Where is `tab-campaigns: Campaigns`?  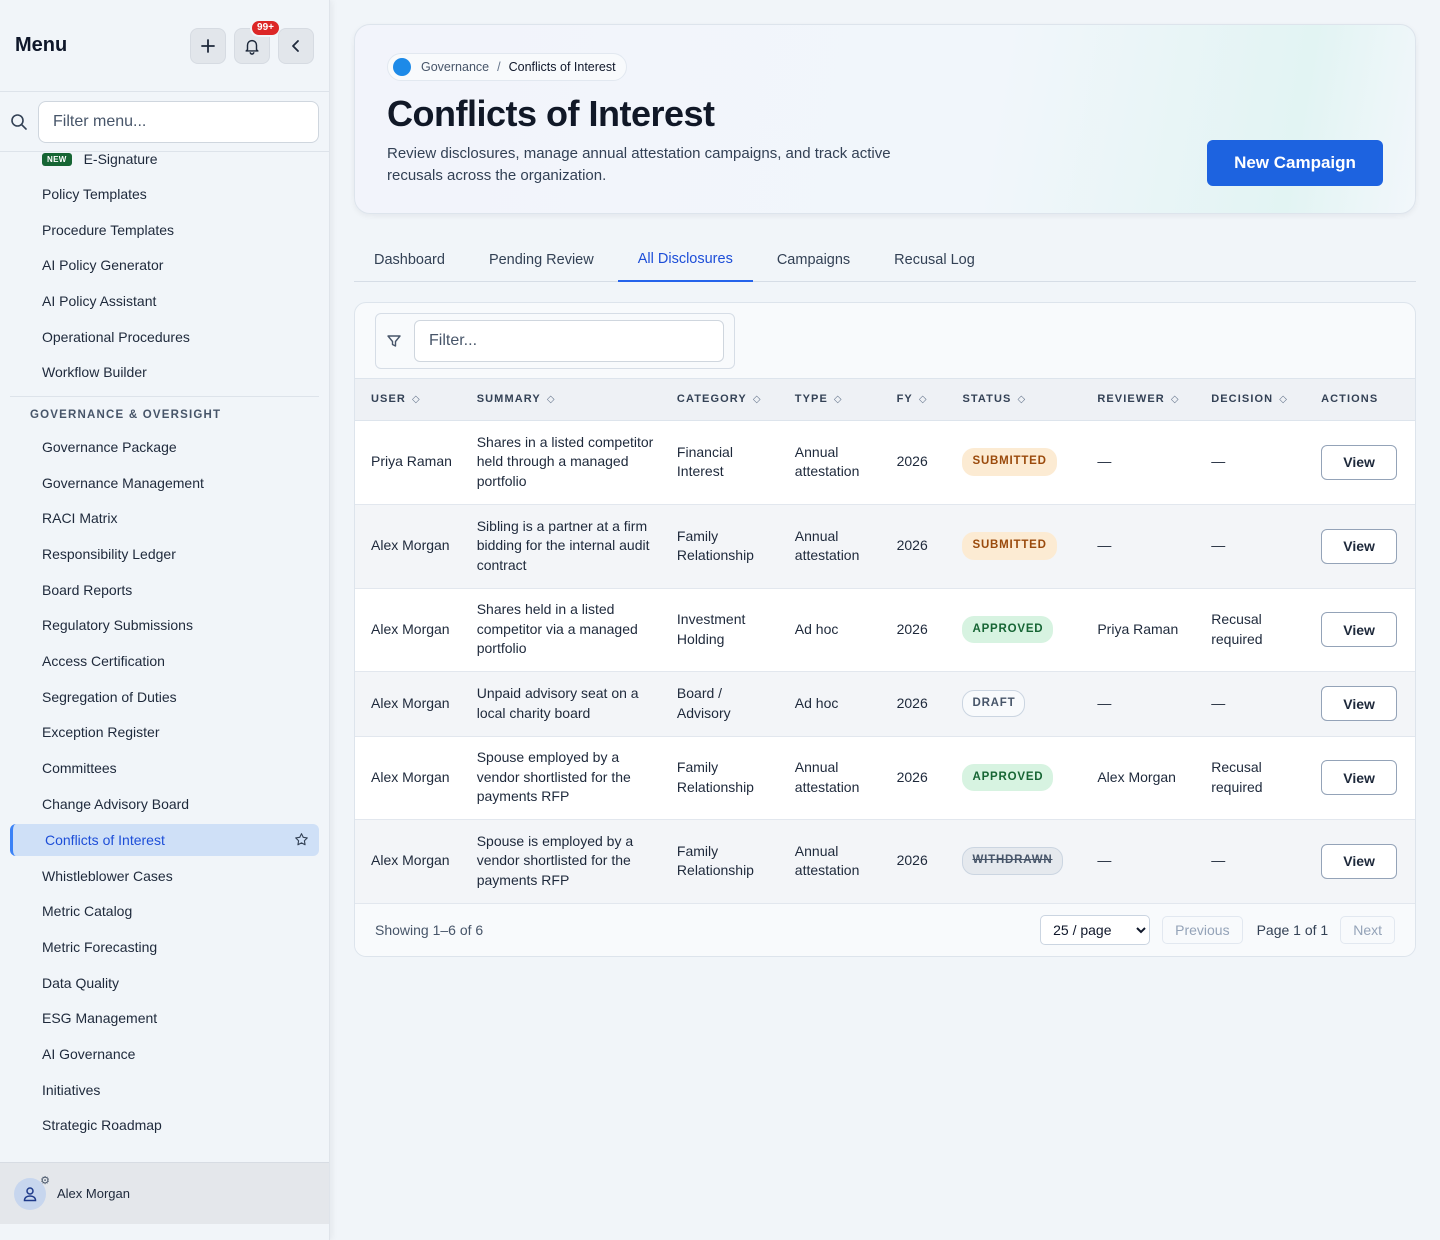
tab-campaigns: Campaigns is located at coordinates (813, 260).